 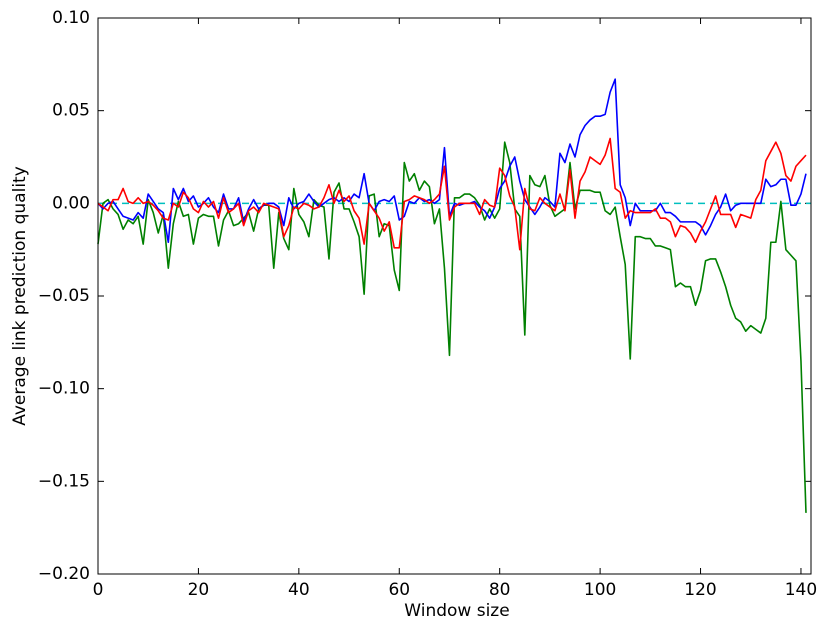 What do you see at coordinates (20, 296) in the screenshot?
I see `y-axis-label: Average link prediction quality` at bounding box center [20, 296].